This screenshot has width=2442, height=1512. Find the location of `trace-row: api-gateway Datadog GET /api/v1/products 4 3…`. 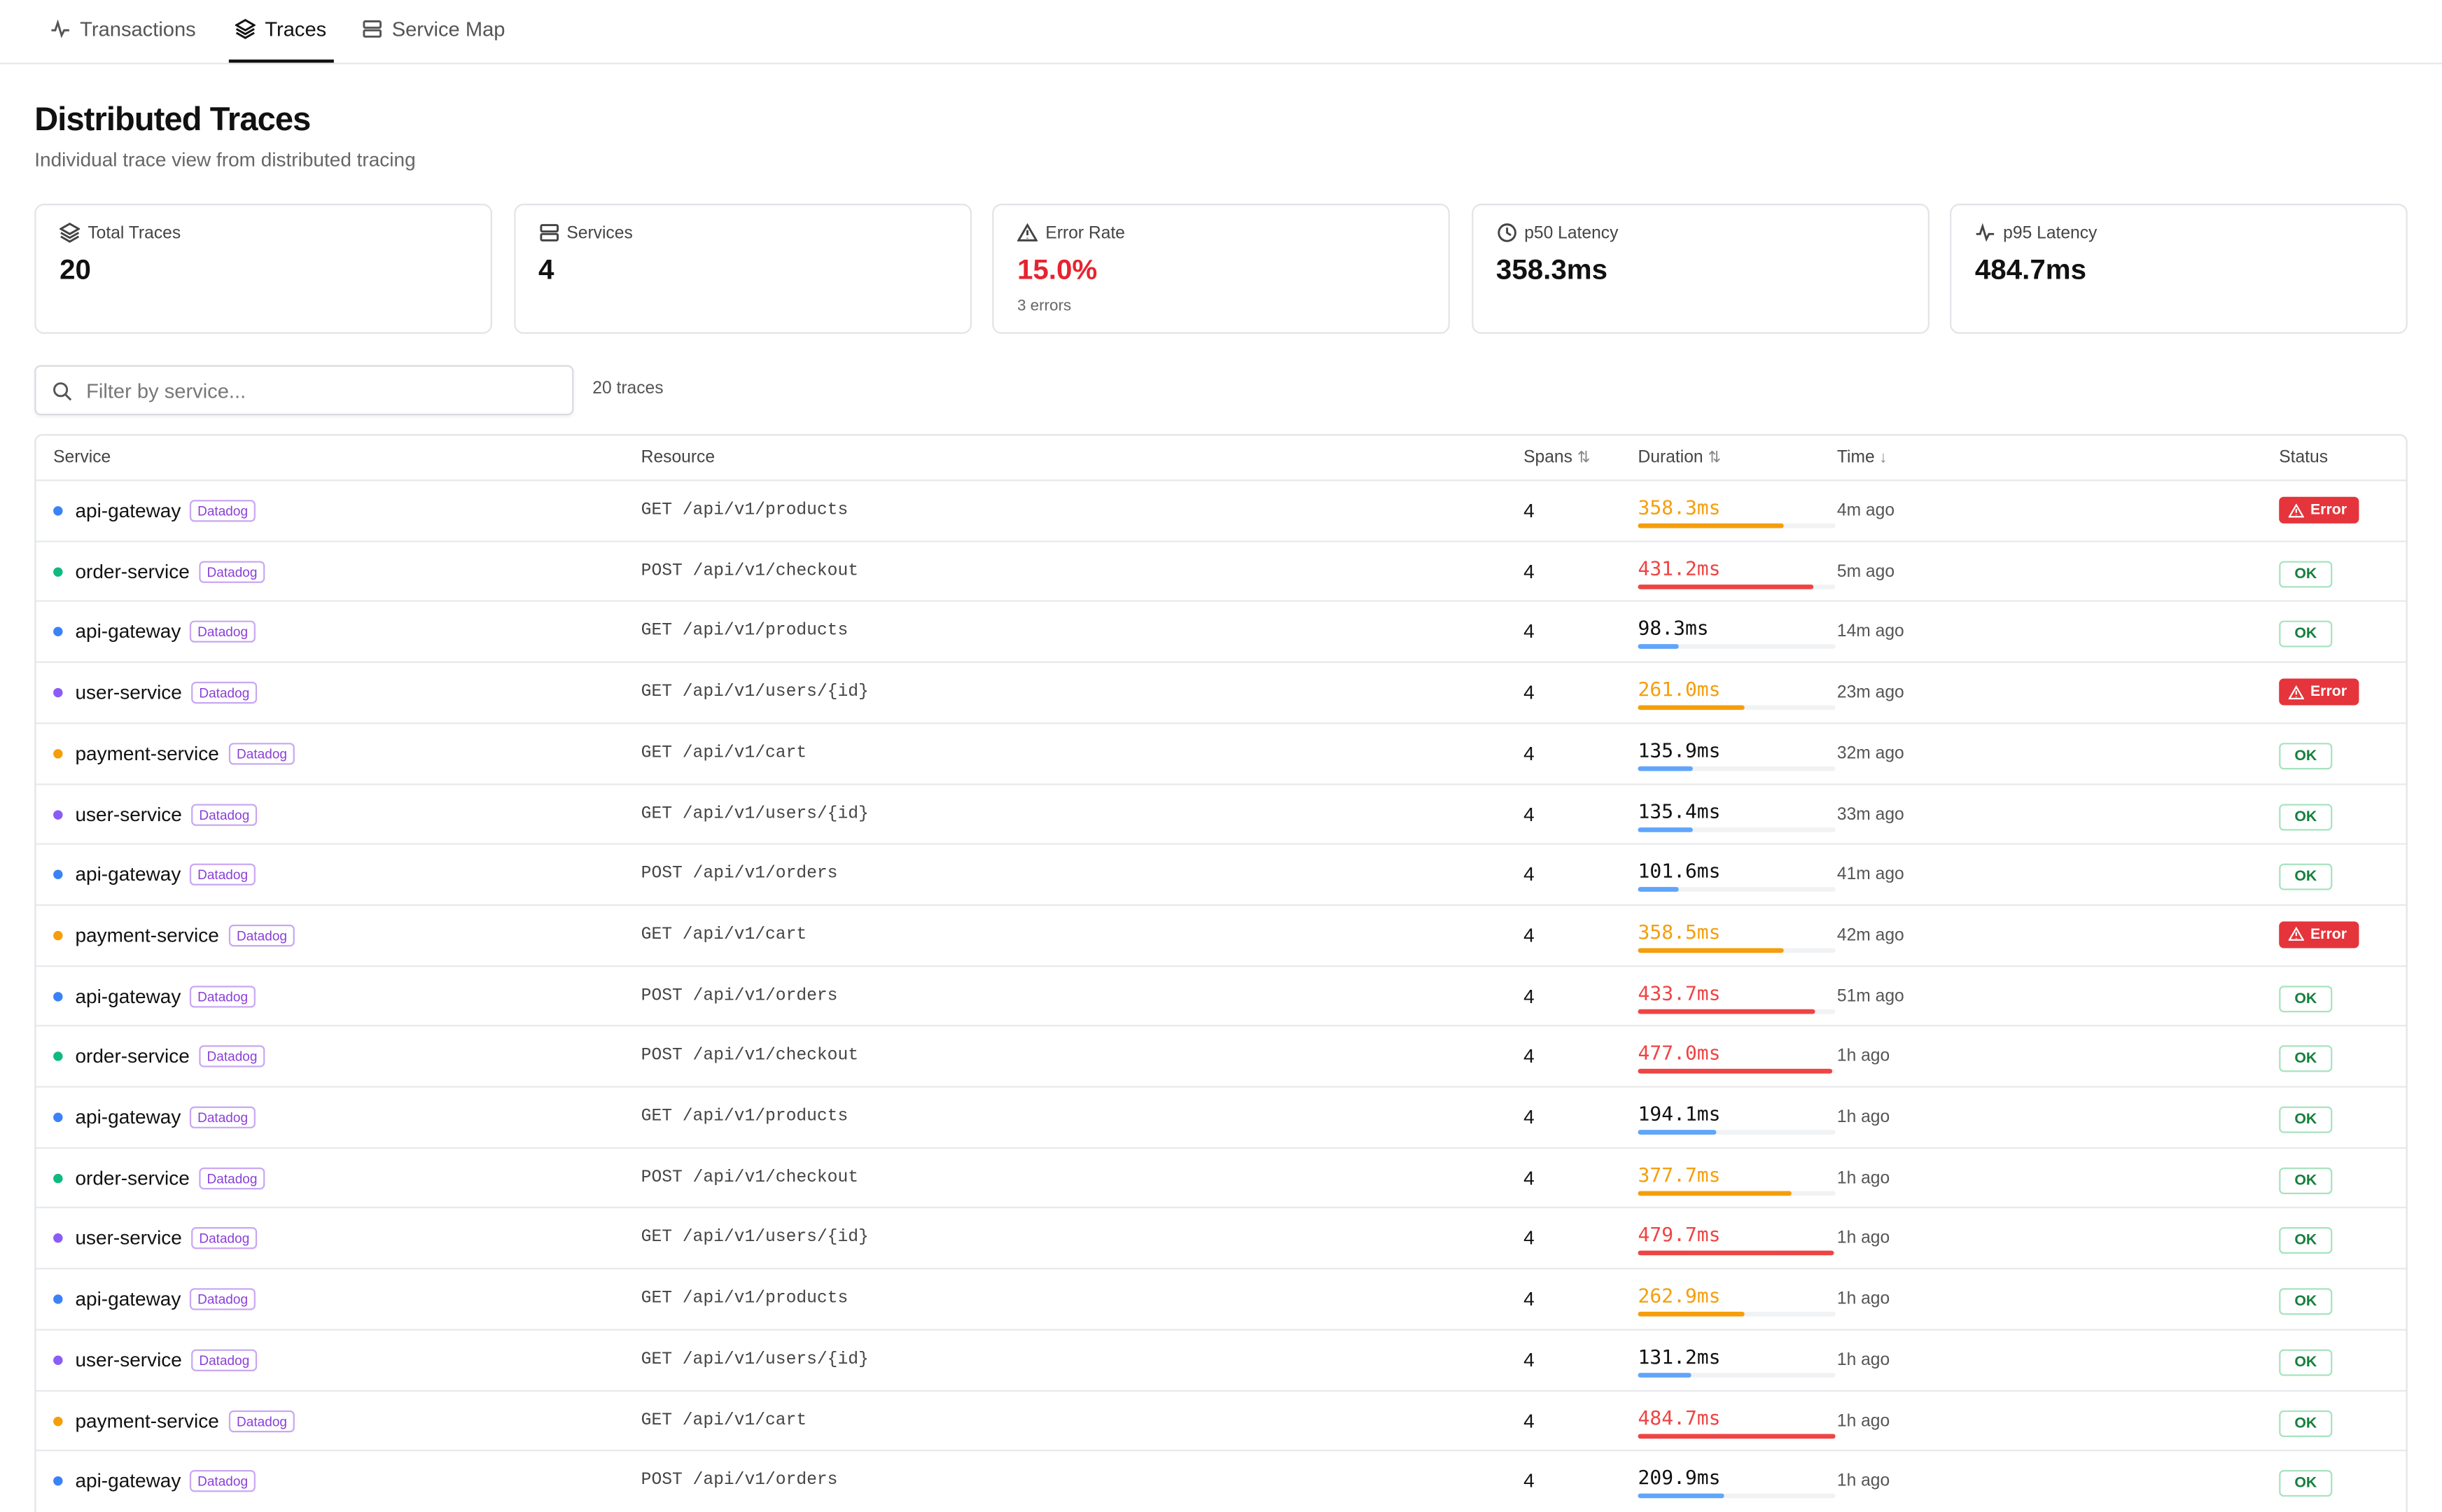

trace-row: api-gateway Datadog GET /api/v1/products 4 3… is located at coordinates (1221, 509).